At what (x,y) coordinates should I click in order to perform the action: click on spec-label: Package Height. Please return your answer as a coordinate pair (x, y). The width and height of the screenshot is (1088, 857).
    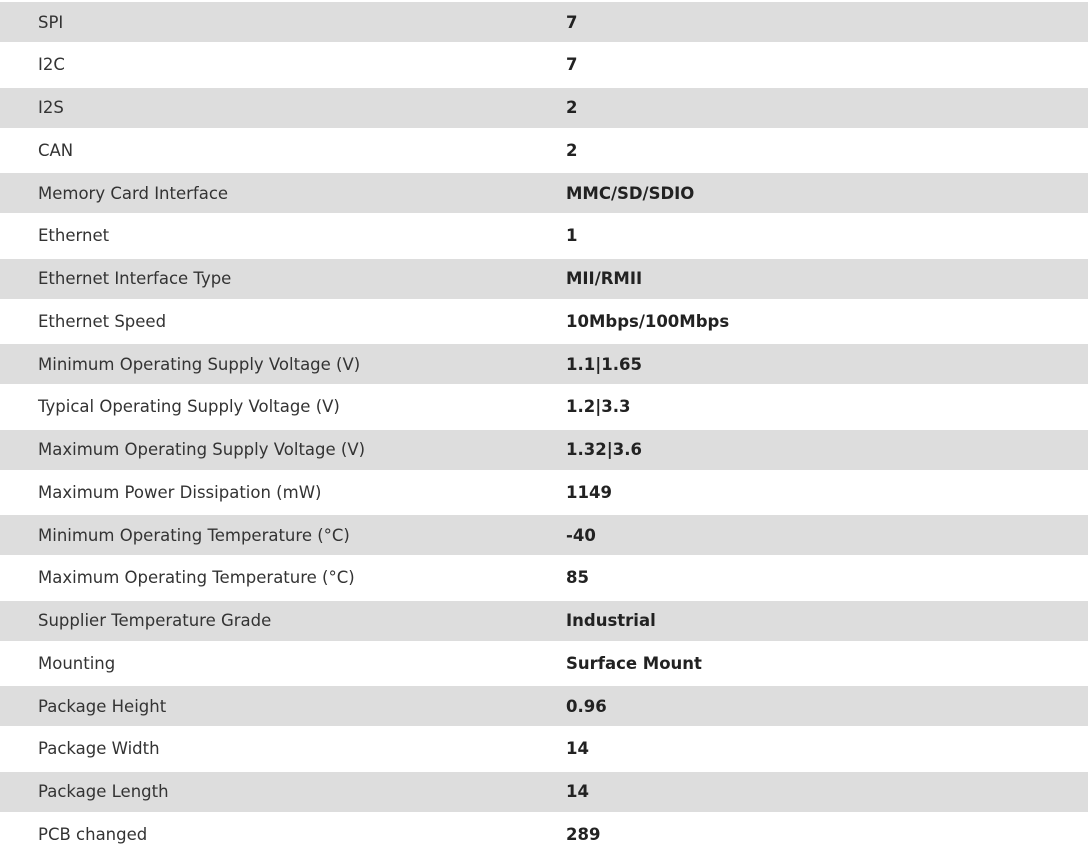
    Looking at the image, I should click on (283, 706).